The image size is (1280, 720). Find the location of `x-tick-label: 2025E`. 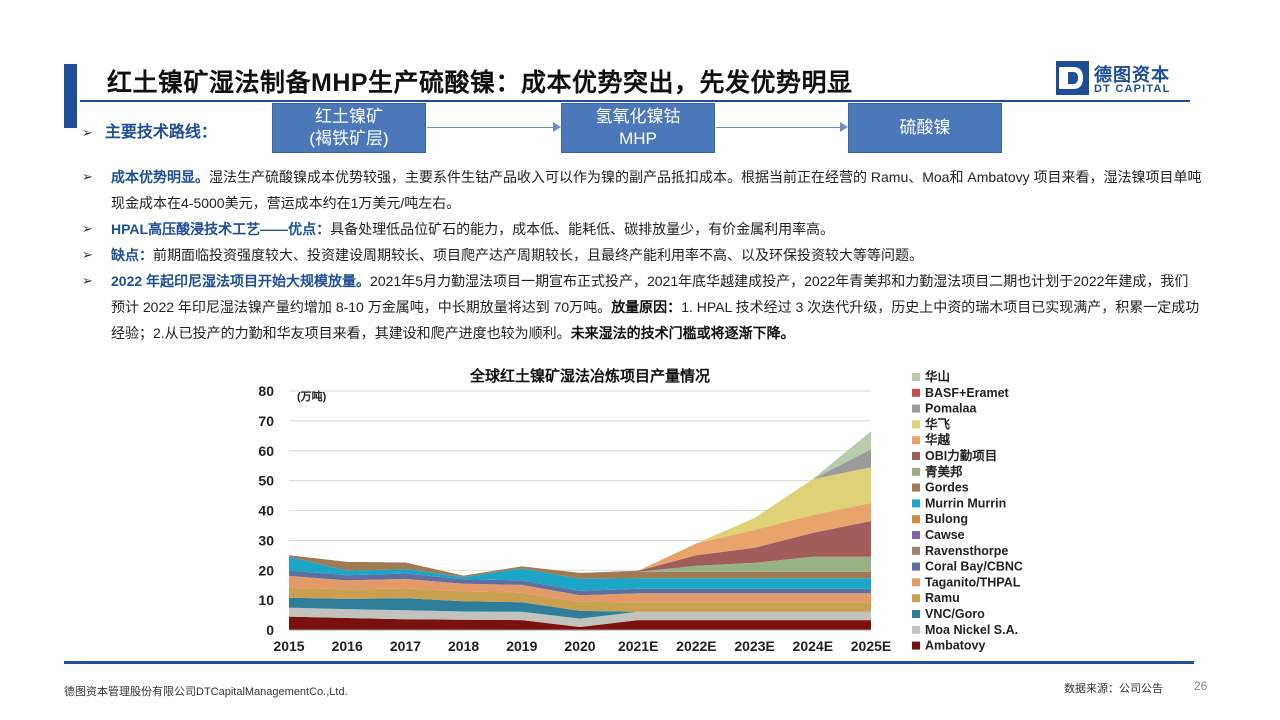

x-tick-label: 2025E is located at coordinates (871, 646).